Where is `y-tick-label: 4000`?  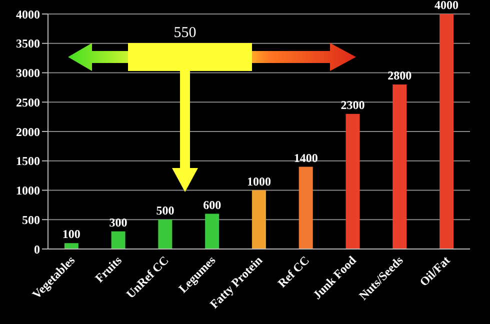
y-tick-label: 4000 is located at coordinates (28, 14).